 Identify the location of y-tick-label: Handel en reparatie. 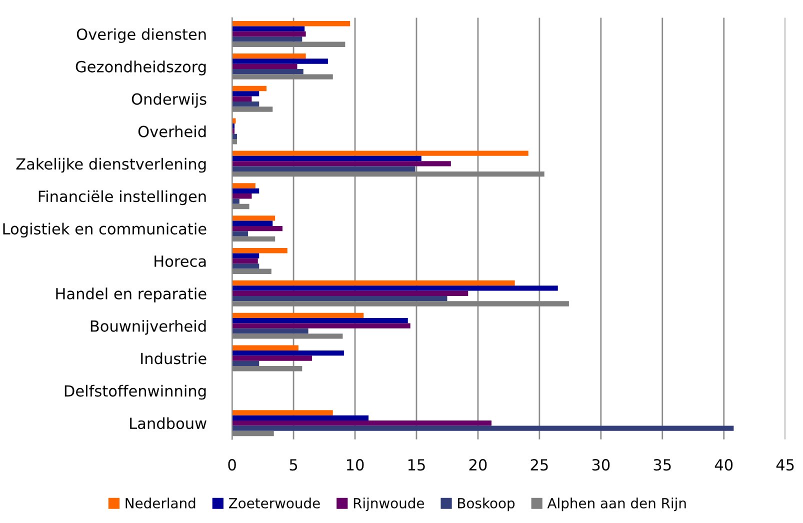
(131, 295).